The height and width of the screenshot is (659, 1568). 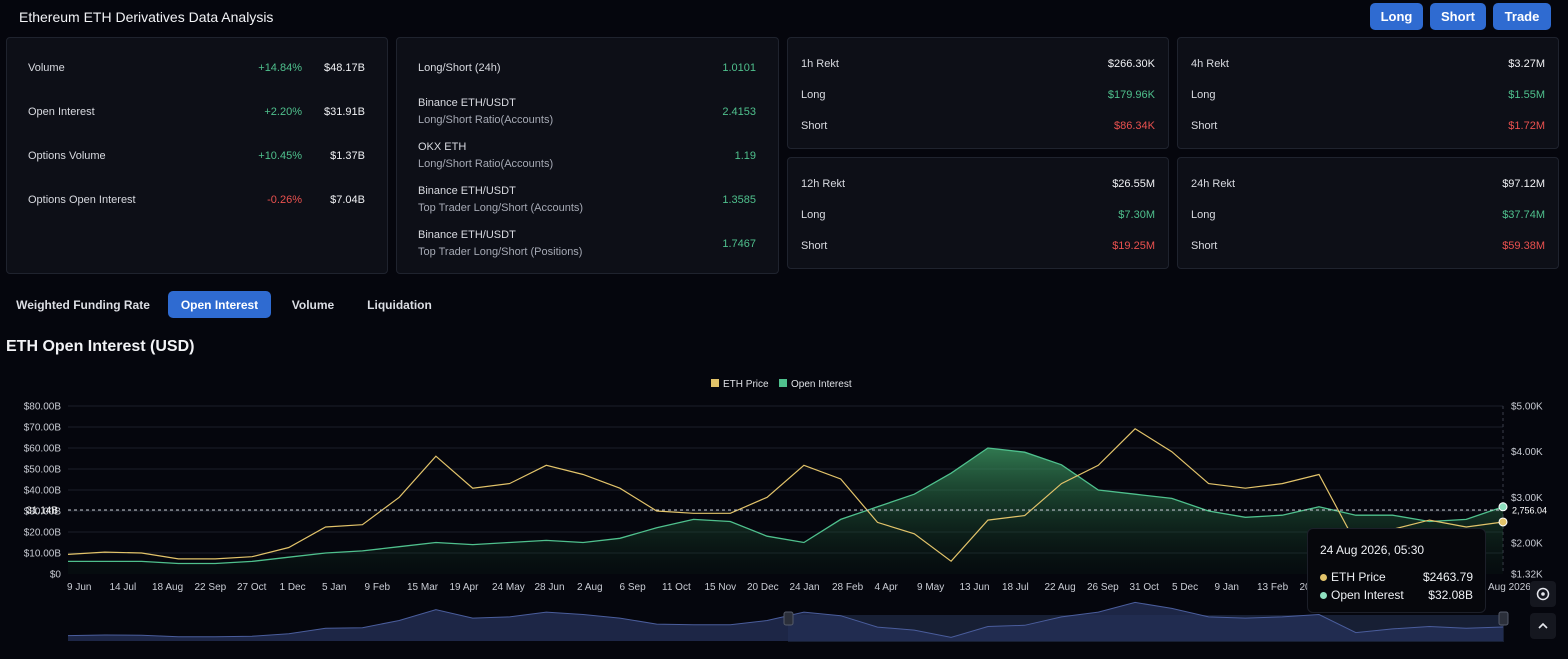 What do you see at coordinates (1227, 587) in the screenshot?
I see `x-axis-tick: 9 Jan` at bounding box center [1227, 587].